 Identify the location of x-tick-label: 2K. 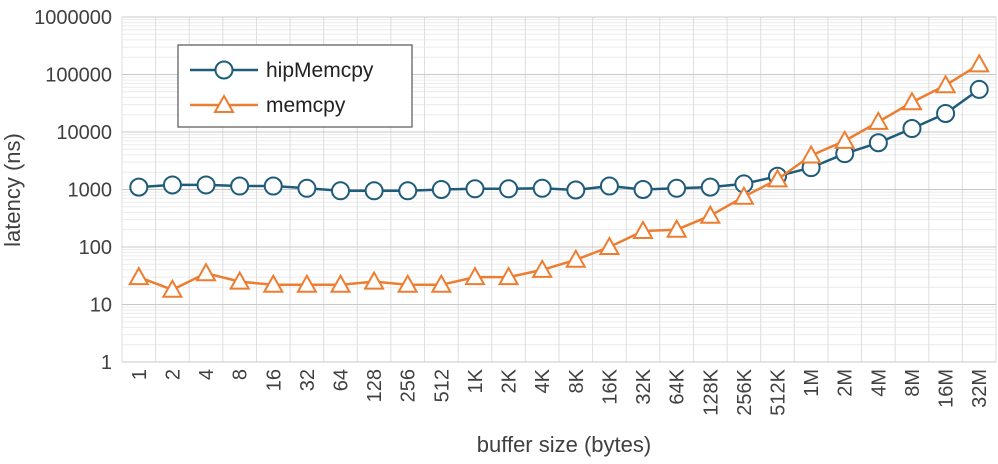
(510, 380).